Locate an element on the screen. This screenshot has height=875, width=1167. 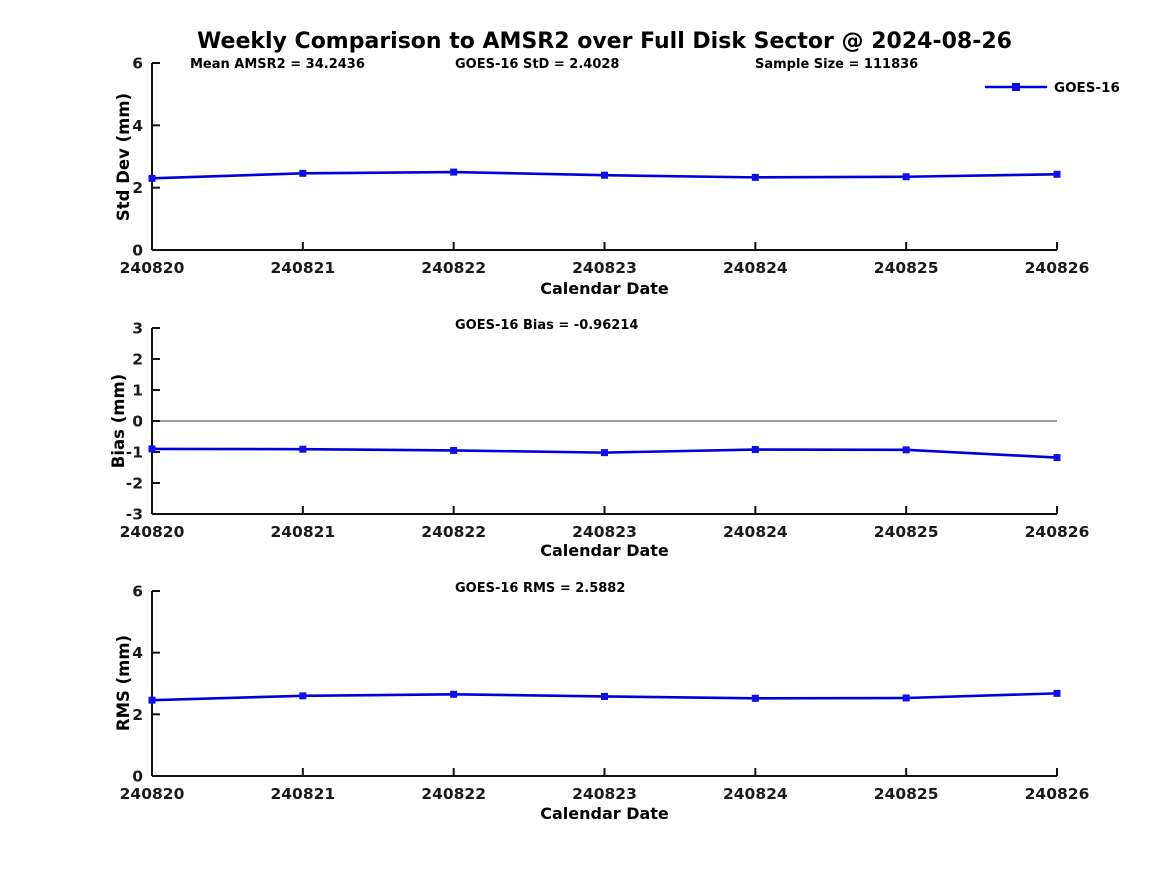
xlabel-bias: Calendar Date is located at coordinates (604, 550).